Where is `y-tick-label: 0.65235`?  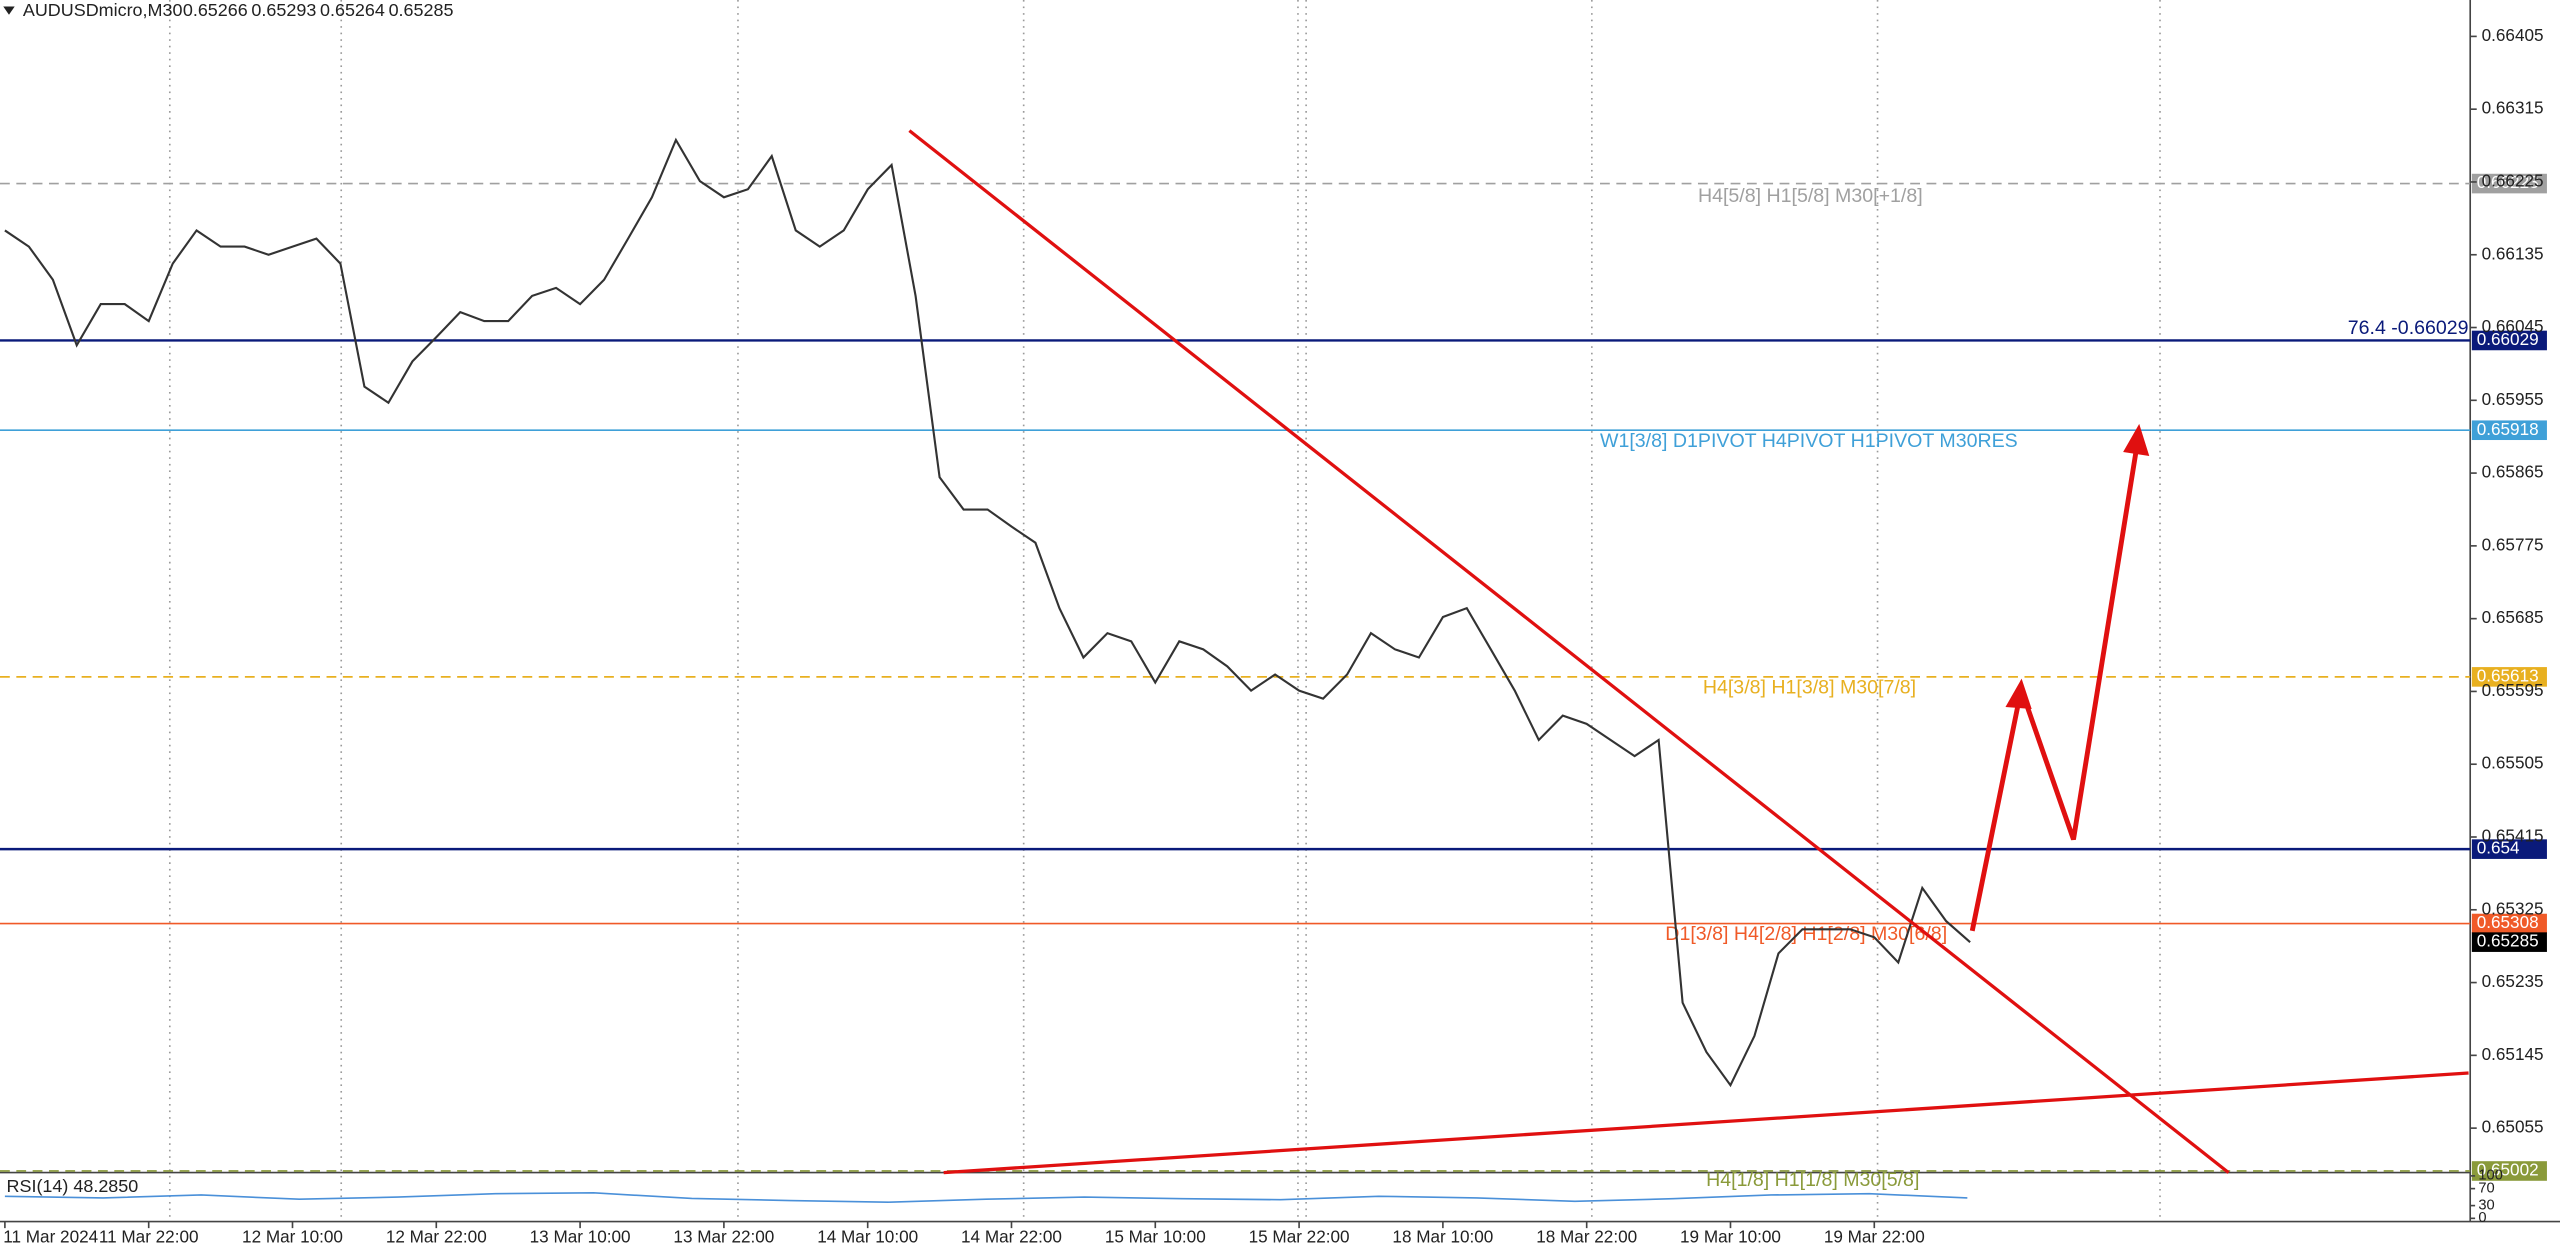 y-tick-label: 0.65235 is located at coordinates (2513, 981).